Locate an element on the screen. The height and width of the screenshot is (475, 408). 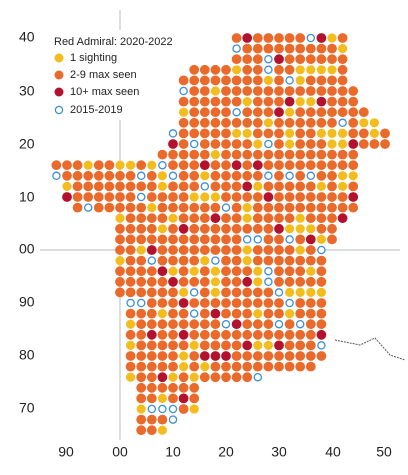
y-label: 80 is located at coordinates (27, 355).